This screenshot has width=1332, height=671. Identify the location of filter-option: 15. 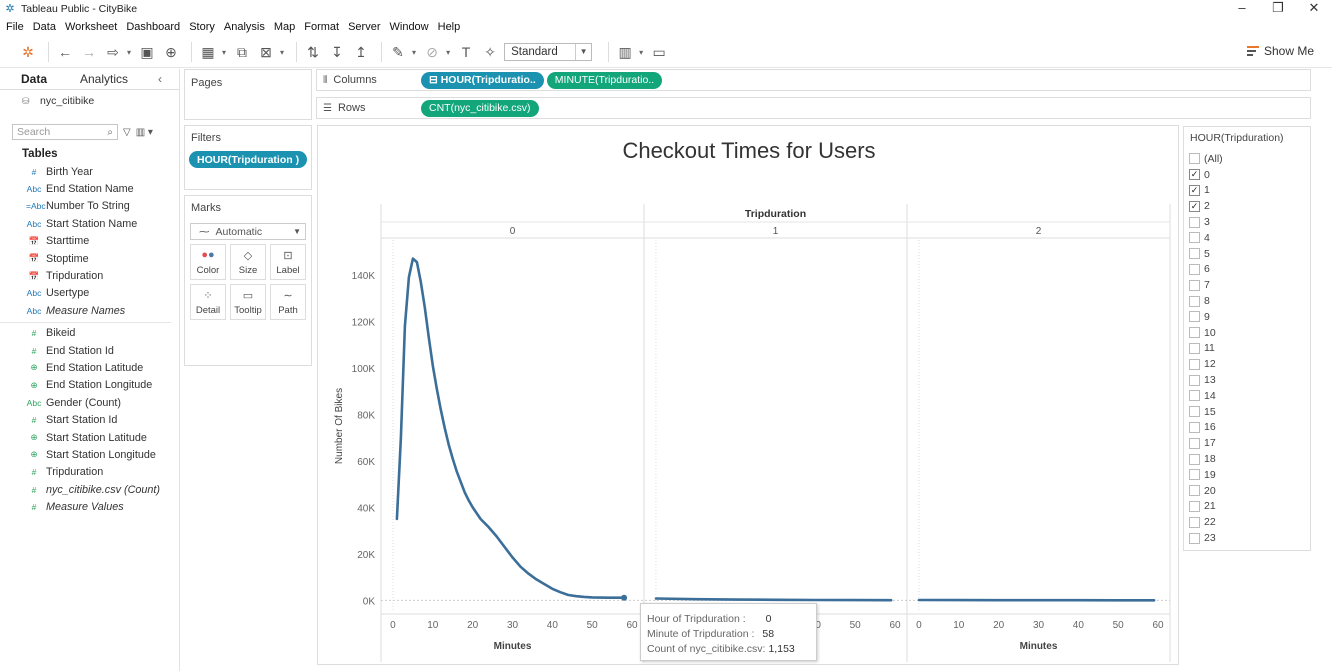
(1247, 412).